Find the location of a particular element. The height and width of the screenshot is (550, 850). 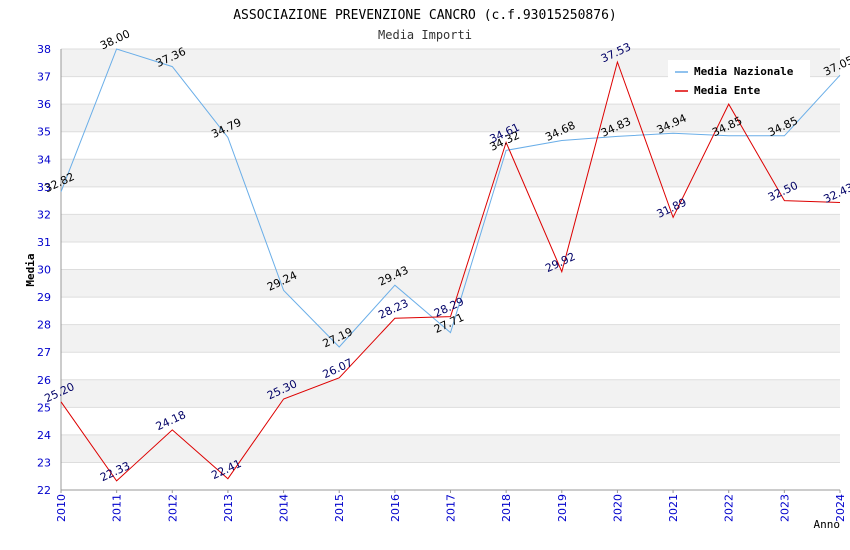

y-tick-label: 37 is located at coordinates (44, 77).